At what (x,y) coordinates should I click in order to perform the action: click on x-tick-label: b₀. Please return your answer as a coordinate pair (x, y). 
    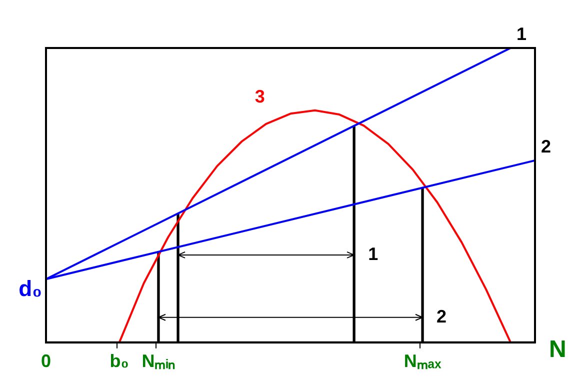
    Looking at the image, I should click on (119, 361).